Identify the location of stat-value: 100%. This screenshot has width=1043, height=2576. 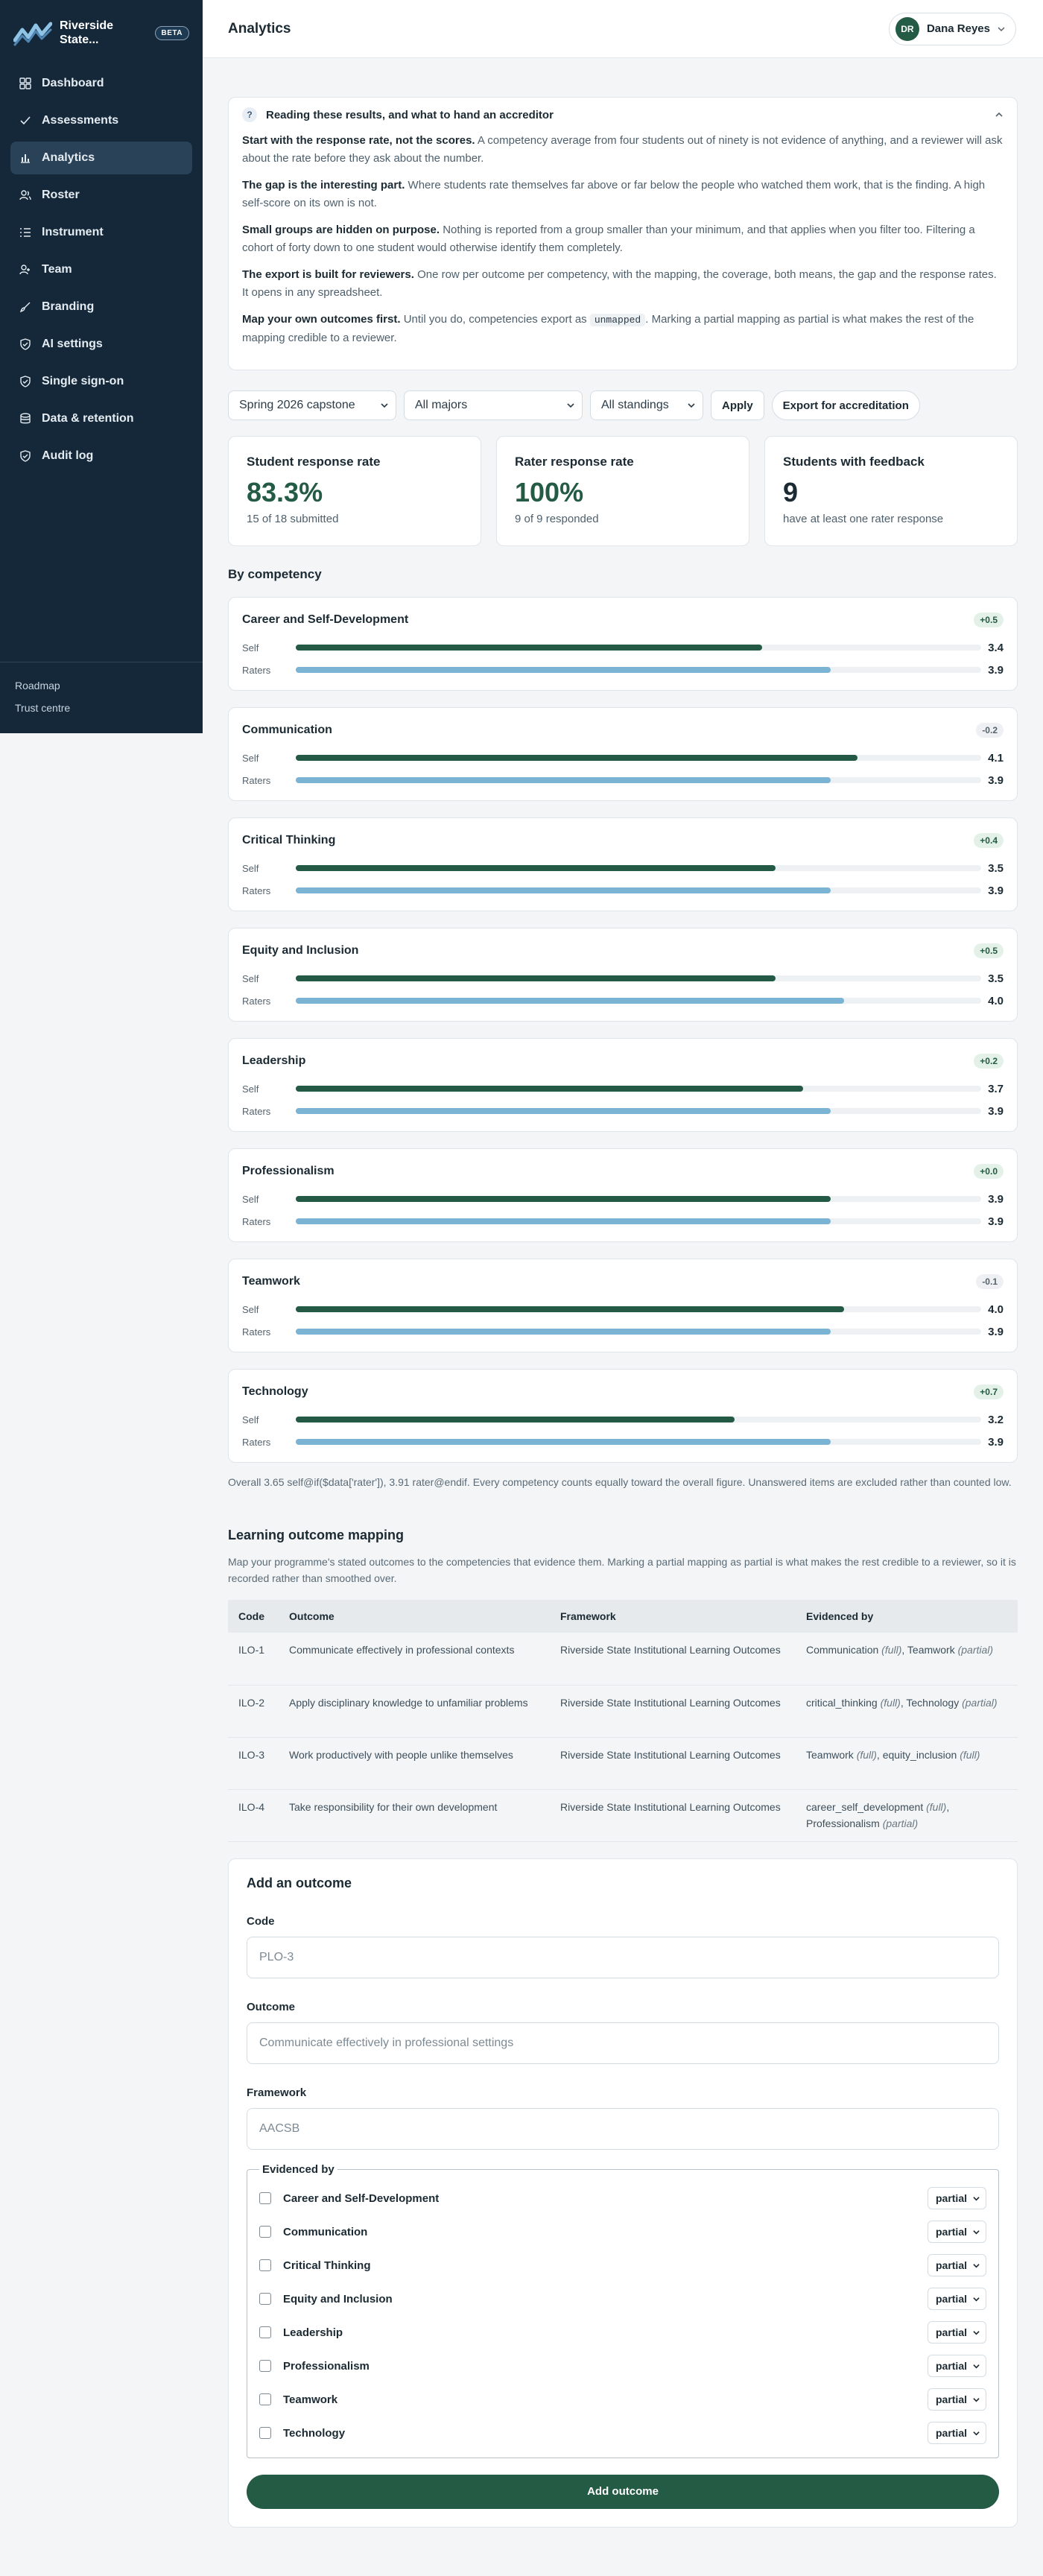
(549, 492).